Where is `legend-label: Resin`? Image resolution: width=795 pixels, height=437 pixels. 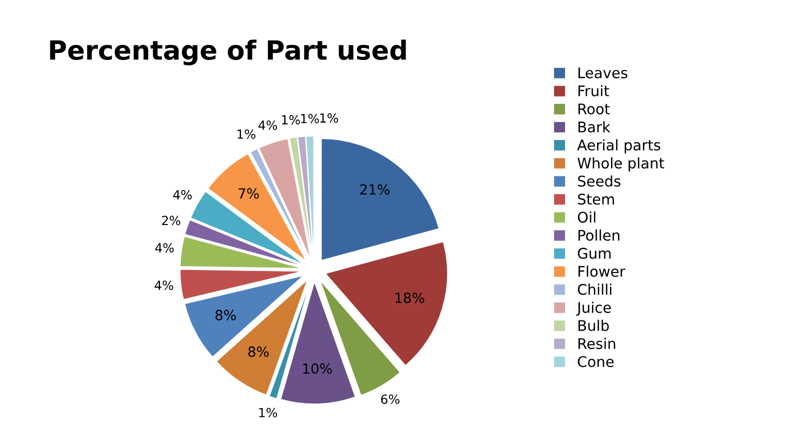
legend-label: Resin is located at coordinates (597, 344).